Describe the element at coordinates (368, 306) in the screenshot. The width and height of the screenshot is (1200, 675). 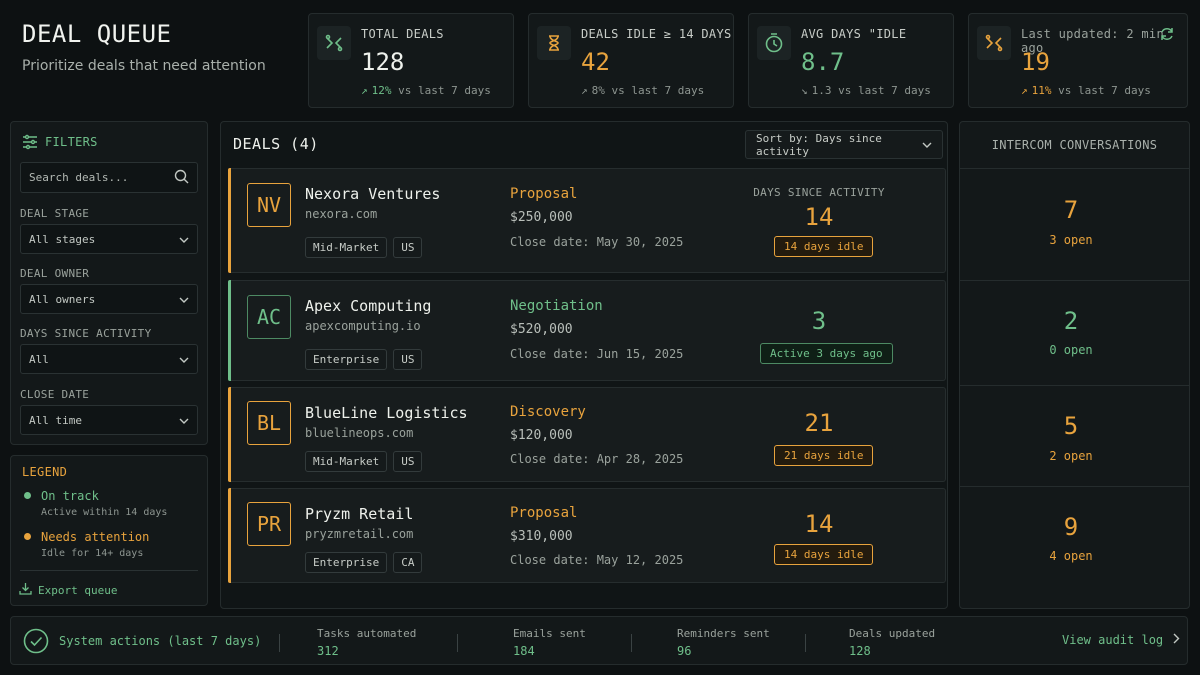
I see `deal-name: Apex Computing` at that location.